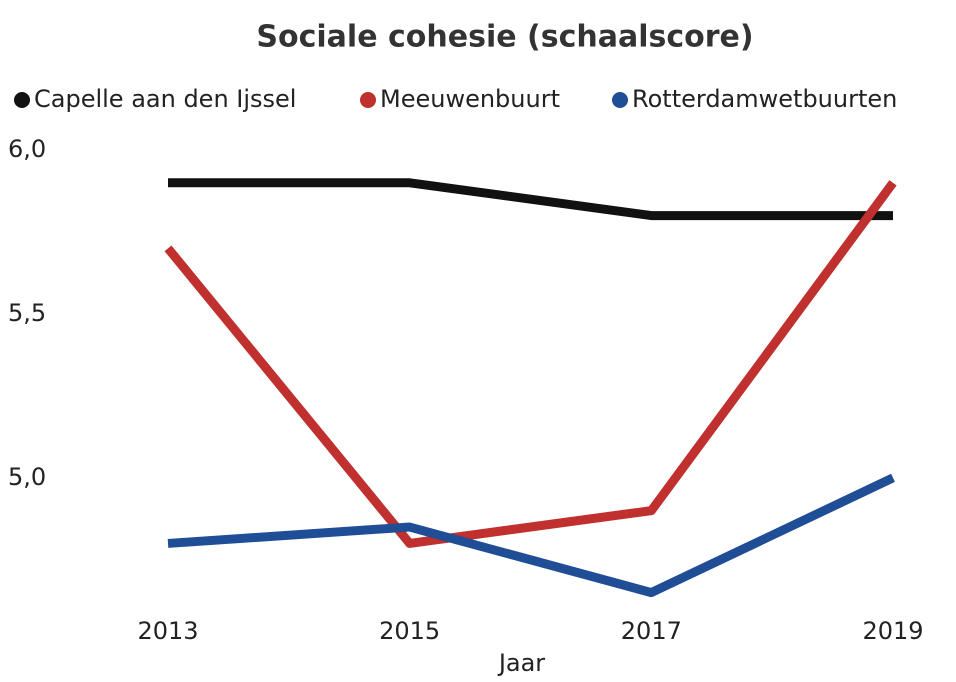  Describe the element at coordinates (27, 313) in the screenshot. I see `y-tick-label: 5,5` at that location.